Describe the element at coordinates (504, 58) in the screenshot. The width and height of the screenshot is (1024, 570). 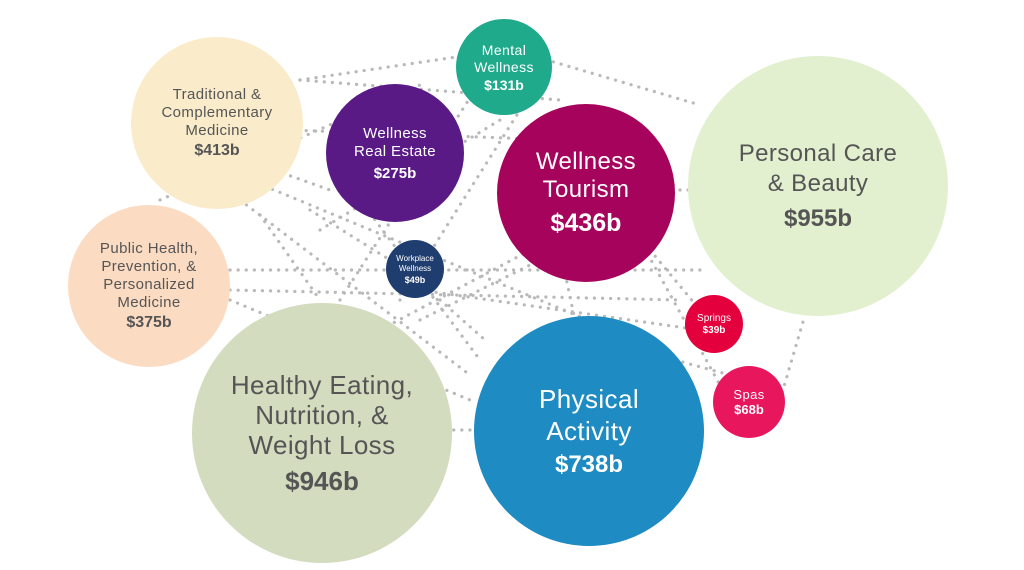
I see `bubble-label: Mental Wellness` at that location.